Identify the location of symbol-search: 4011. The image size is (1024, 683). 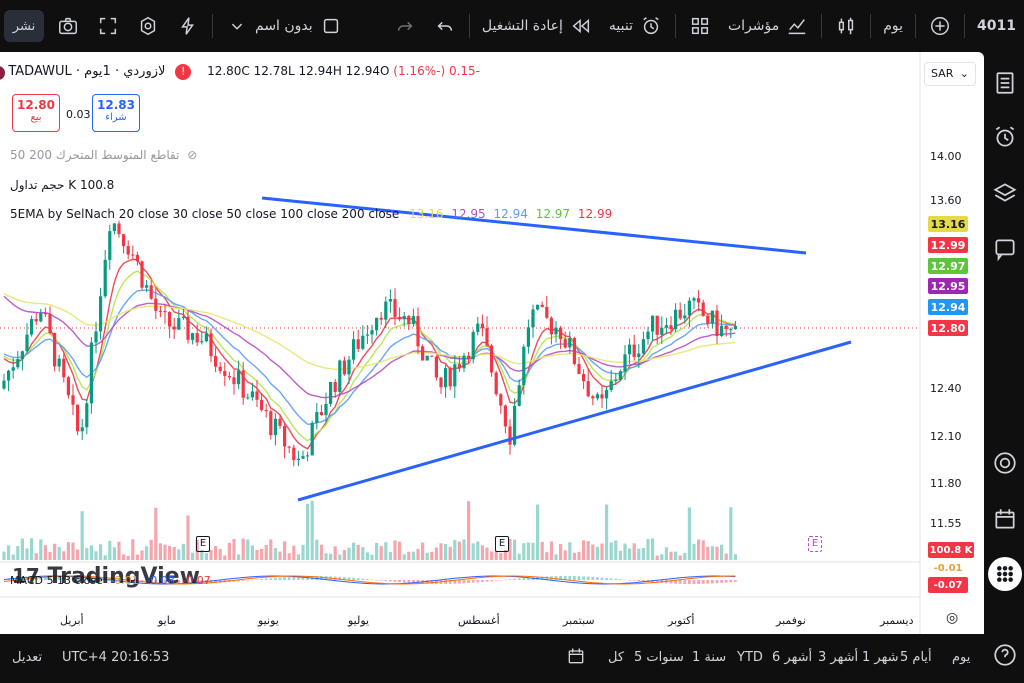
(996, 26).